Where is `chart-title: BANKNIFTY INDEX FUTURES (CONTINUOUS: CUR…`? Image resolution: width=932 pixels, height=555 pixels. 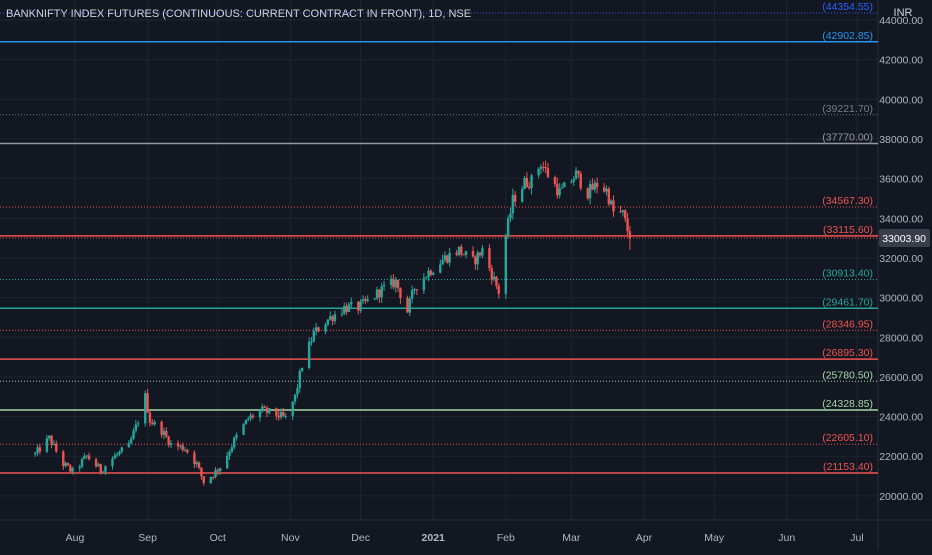
chart-title: BANKNIFTY INDEX FUTURES (CONTINUOUS: CUR… is located at coordinates (239, 14).